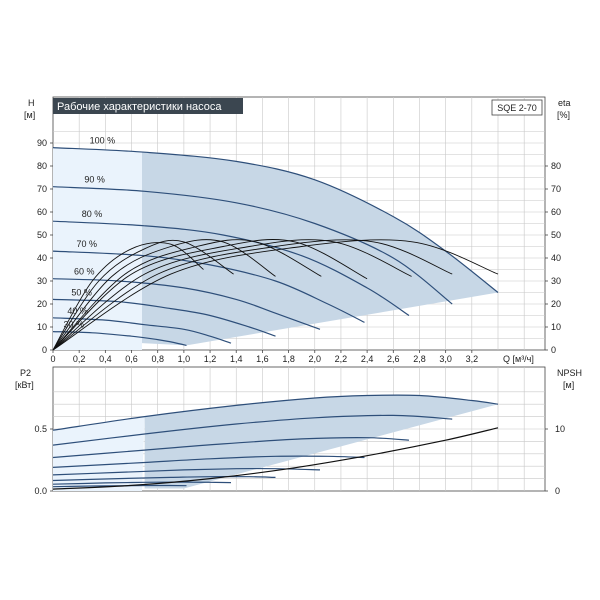 The image size is (600, 600). I want to click on x-tick-label: 1,4, so click(236, 359).